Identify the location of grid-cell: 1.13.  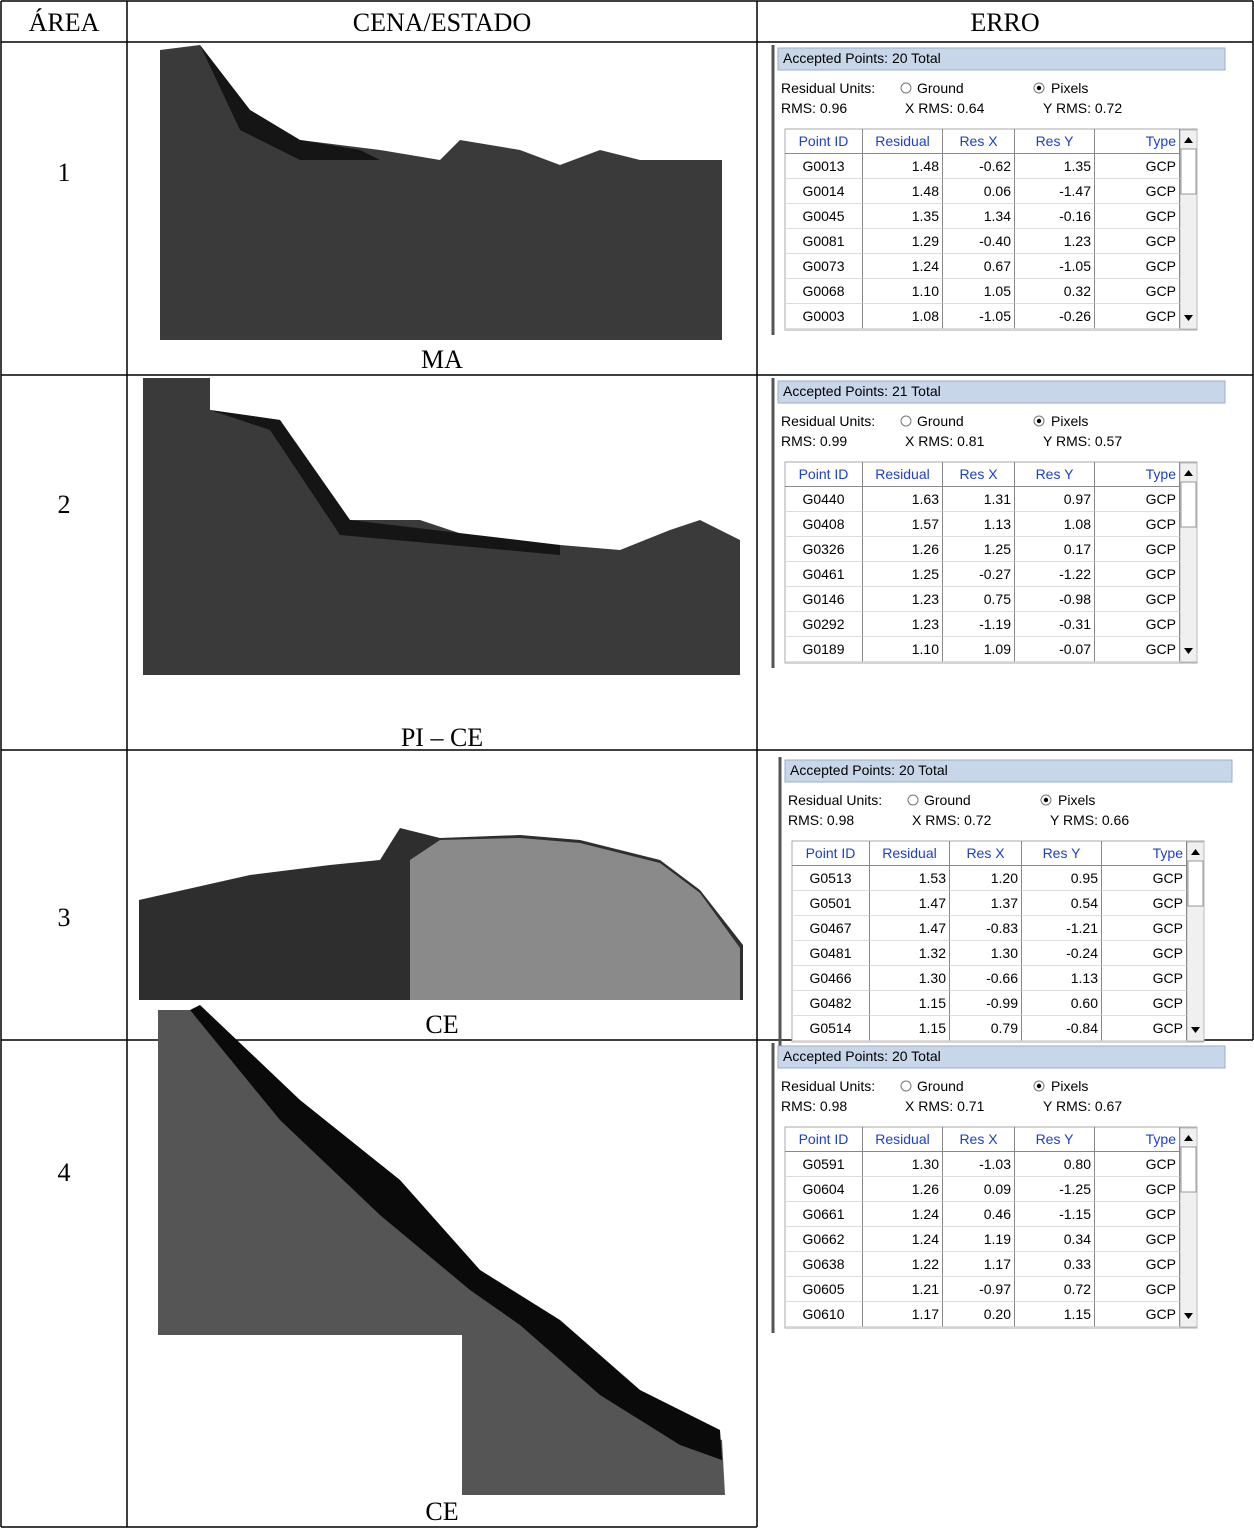
(1062, 978).